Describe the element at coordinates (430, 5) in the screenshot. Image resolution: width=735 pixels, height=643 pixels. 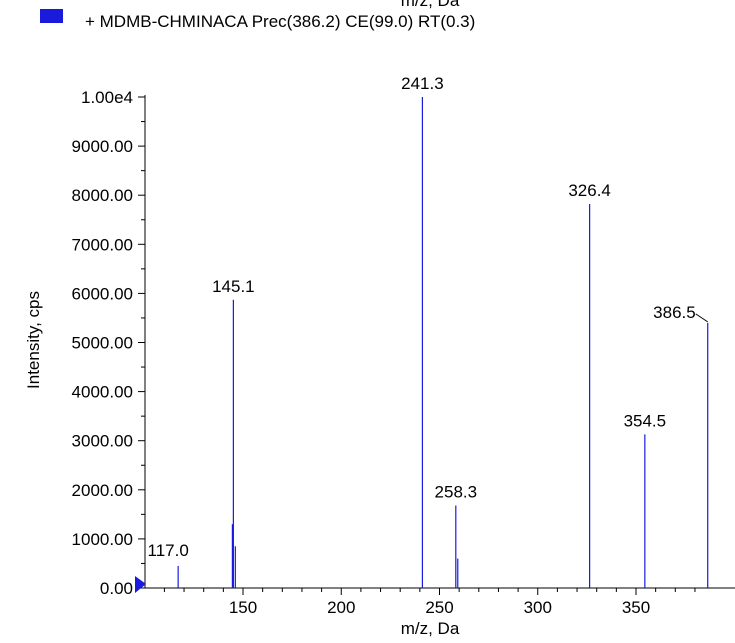
I see `header-fragment: m/z, Da` at that location.